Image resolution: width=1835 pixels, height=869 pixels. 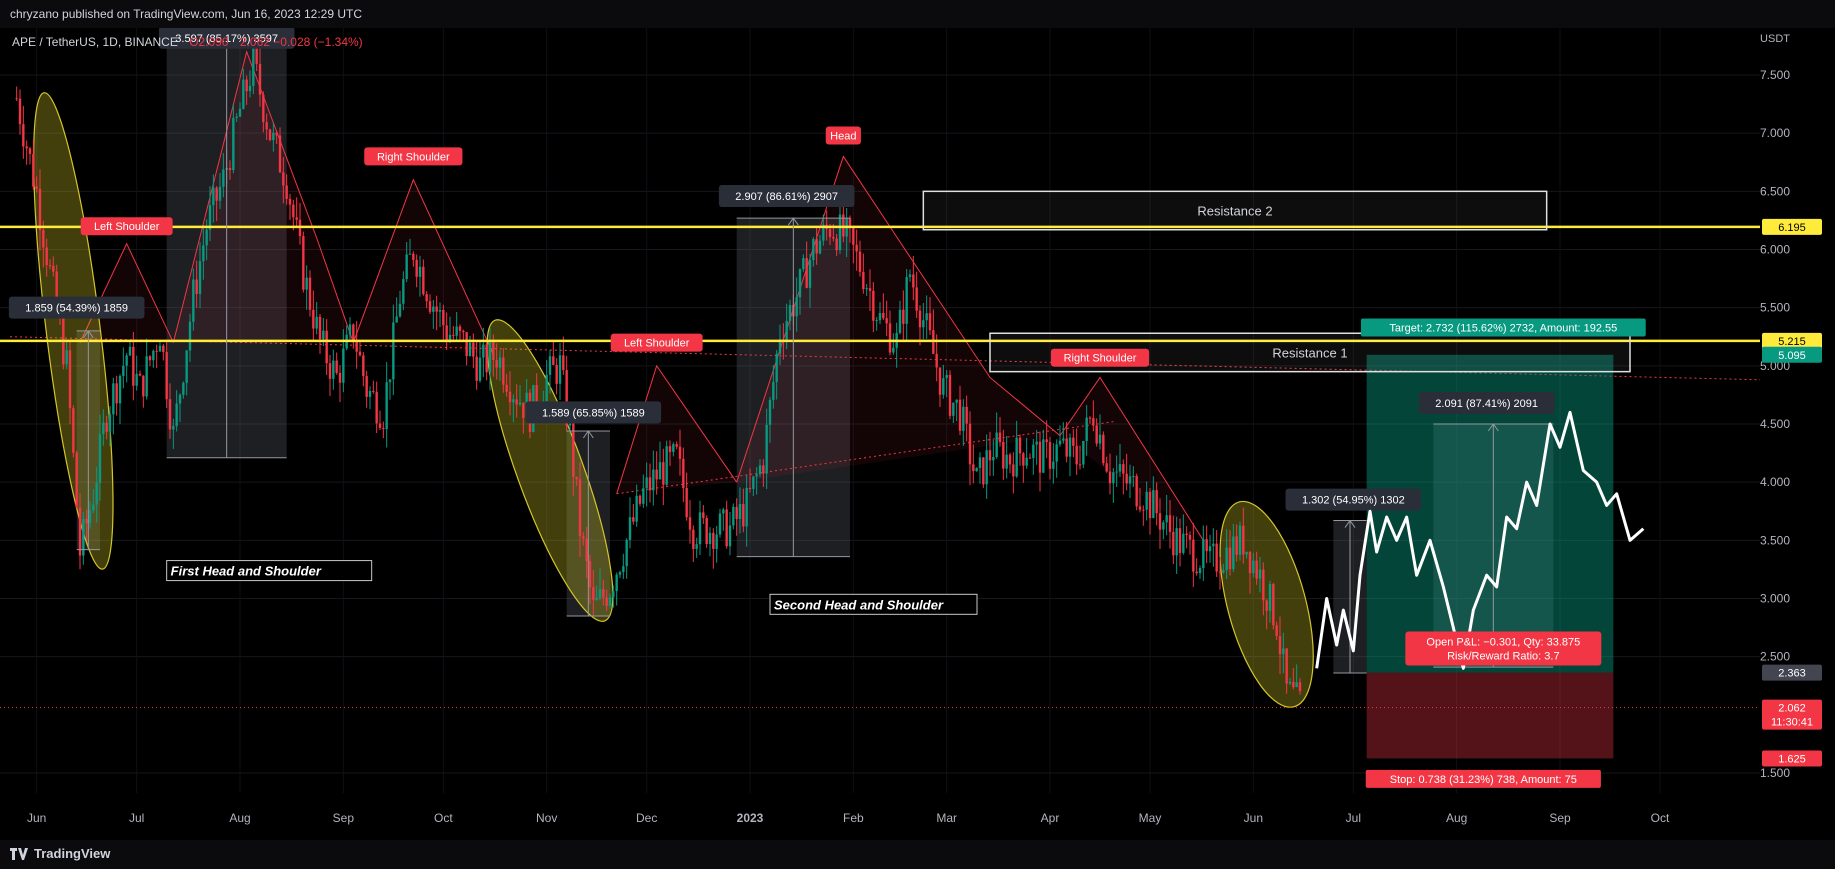 What do you see at coordinates (546, 818) in the screenshot?
I see `x-tick-label: Nov` at bounding box center [546, 818].